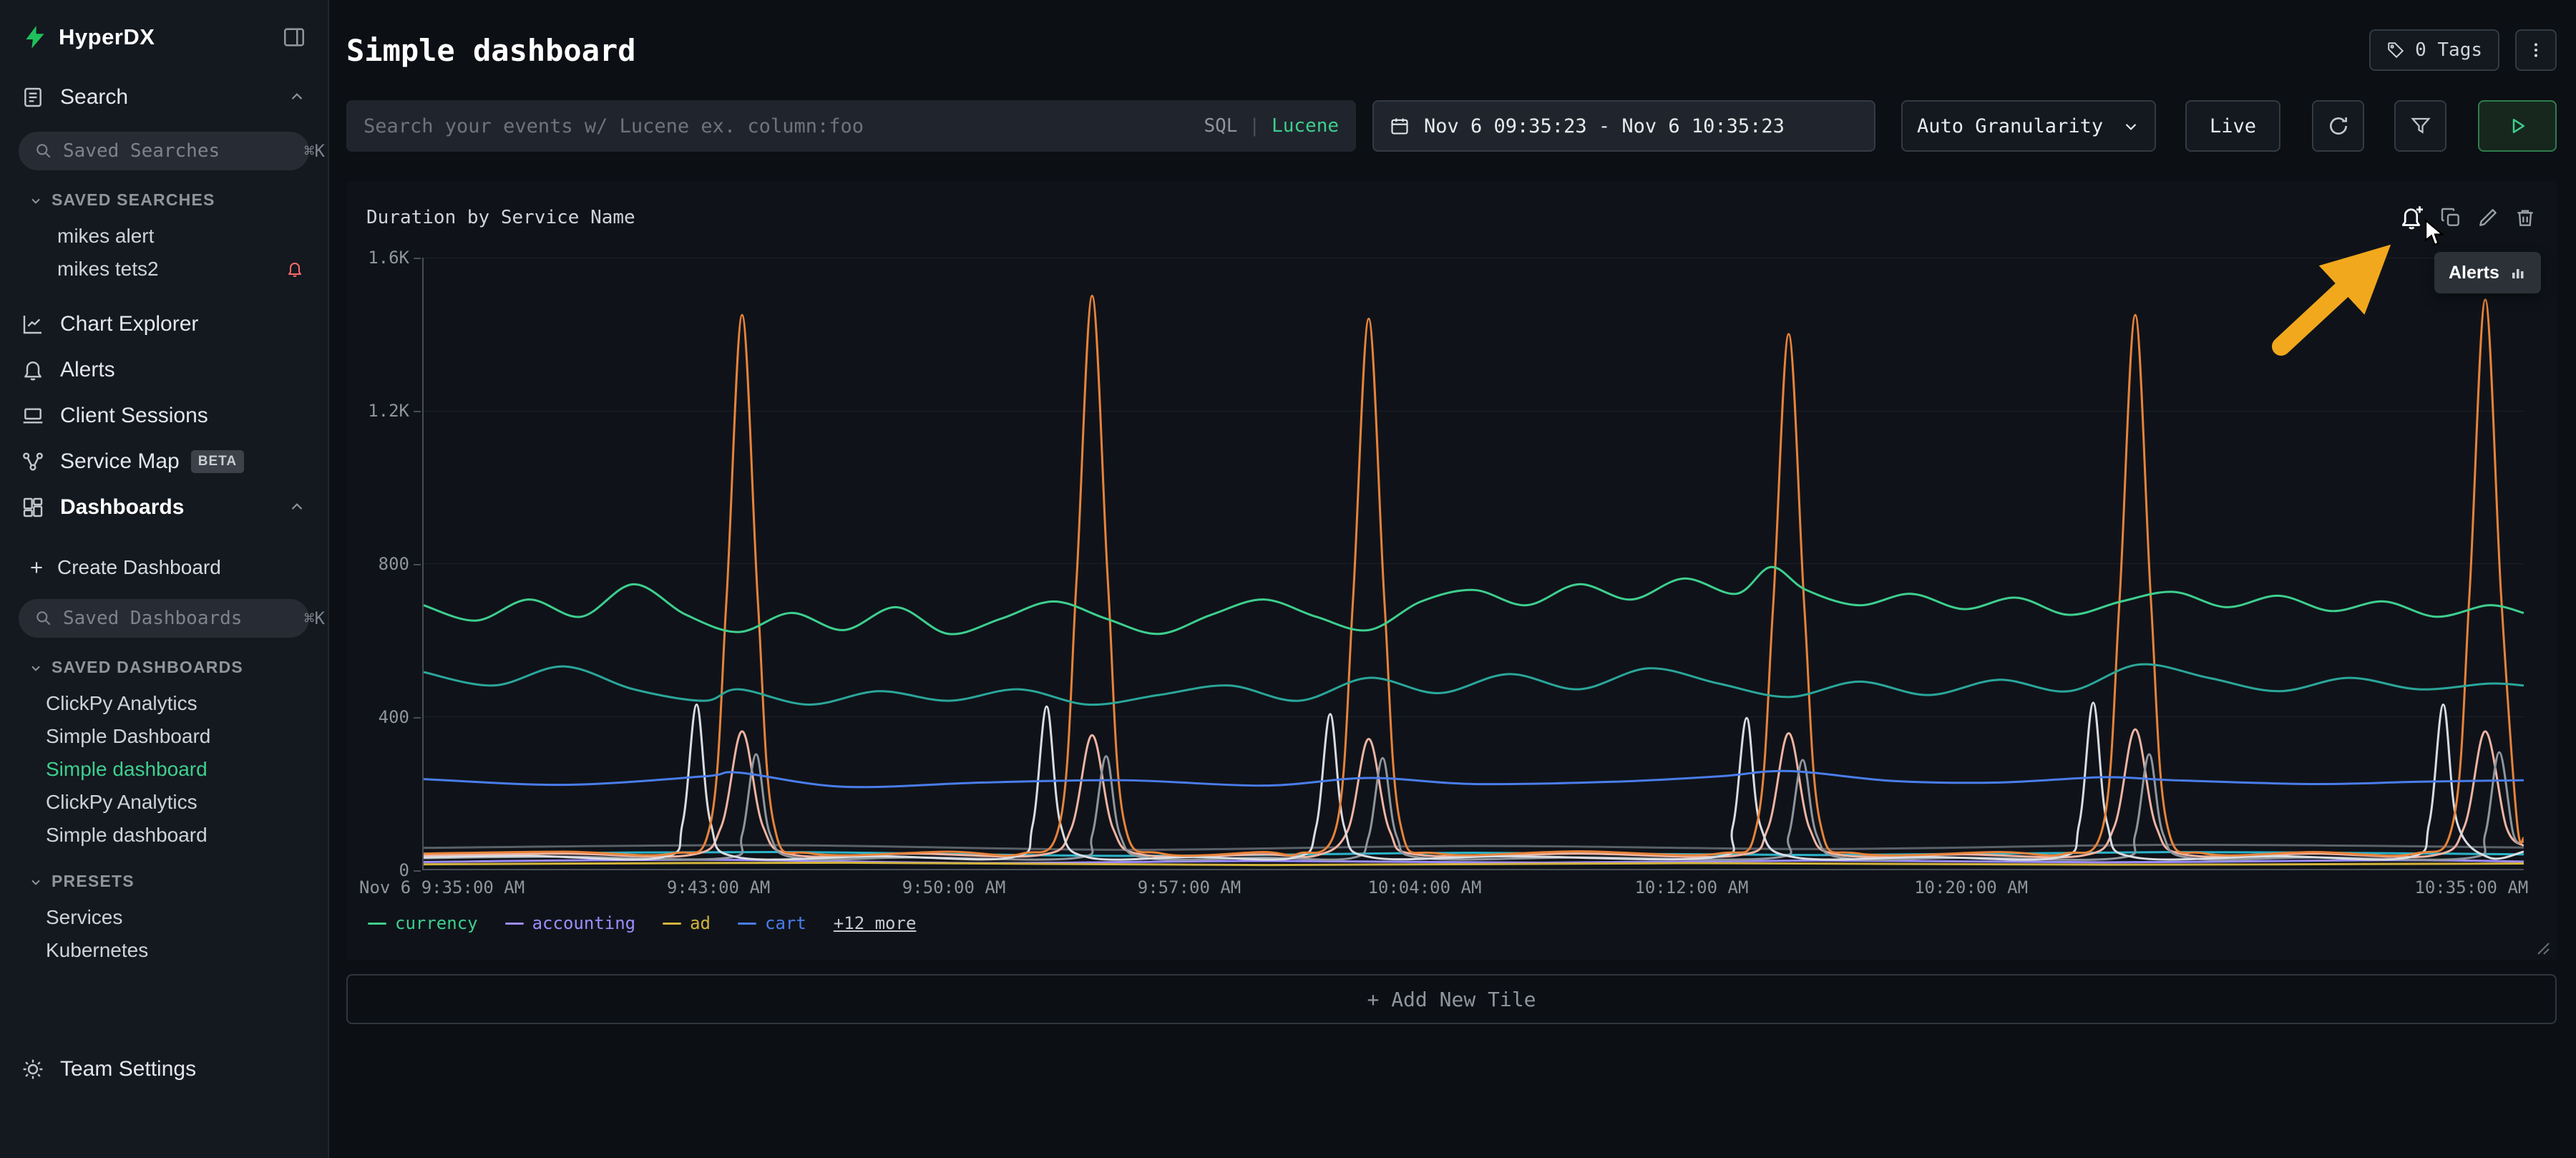  What do you see at coordinates (1451, 207) in the screenshot?
I see `chart-tile-header: Duration by Service Name` at bounding box center [1451, 207].